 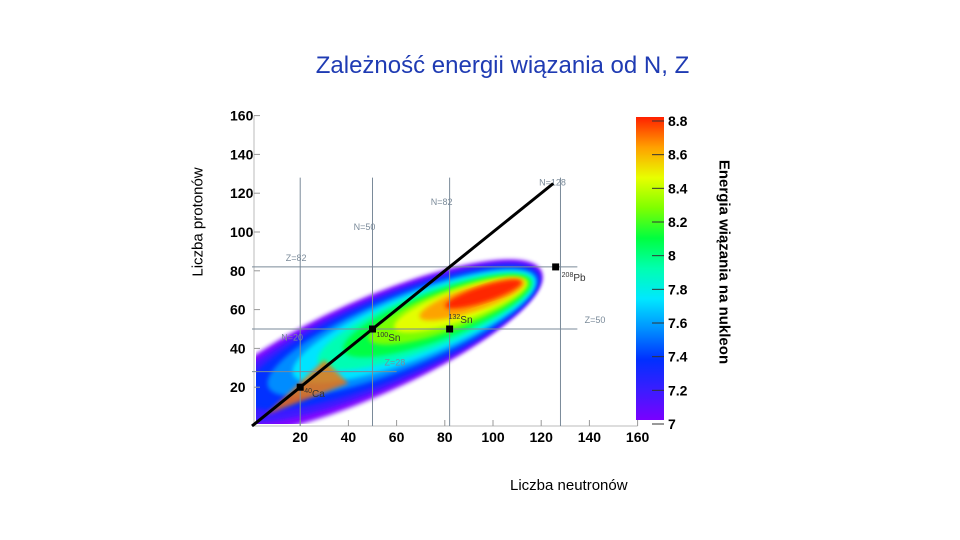 What do you see at coordinates (296, 258) in the screenshot?
I see `guide-label-z: Z=82` at bounding box center [296, 258].